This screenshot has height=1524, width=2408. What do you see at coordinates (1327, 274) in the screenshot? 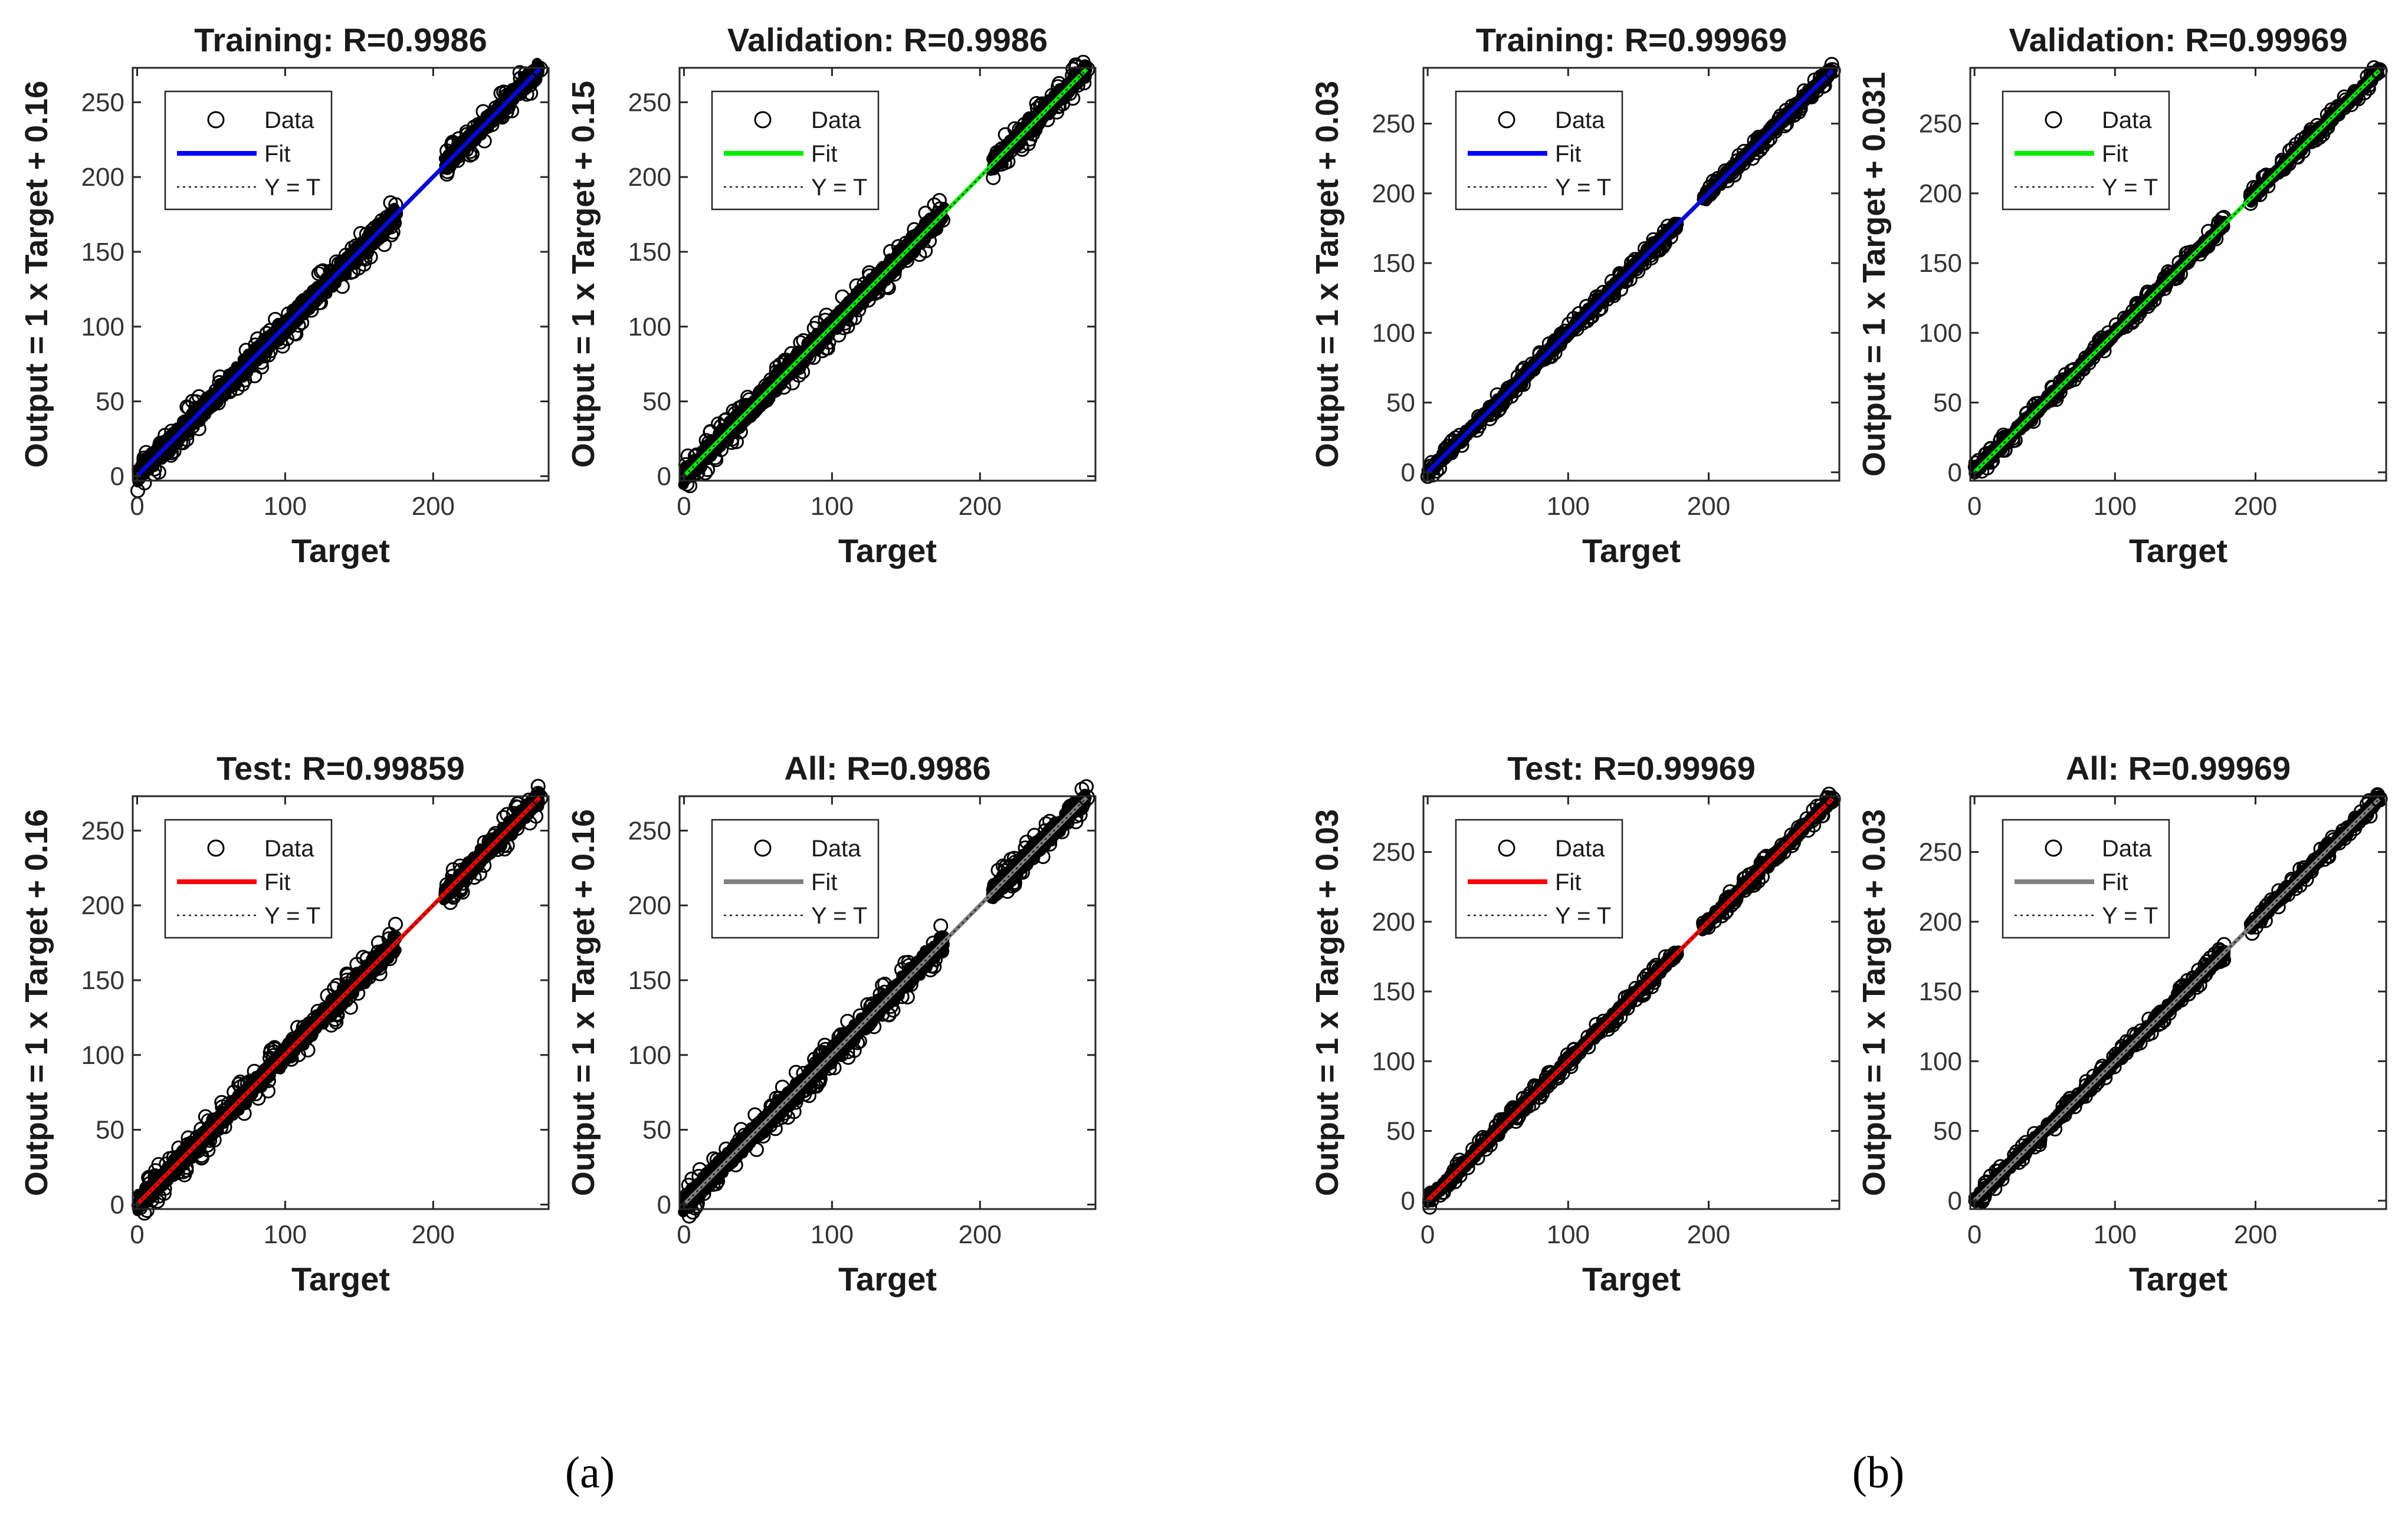
I see `y-axis-label: Output = 1 x Target + 0.03` at bounding box center [1327, 274].